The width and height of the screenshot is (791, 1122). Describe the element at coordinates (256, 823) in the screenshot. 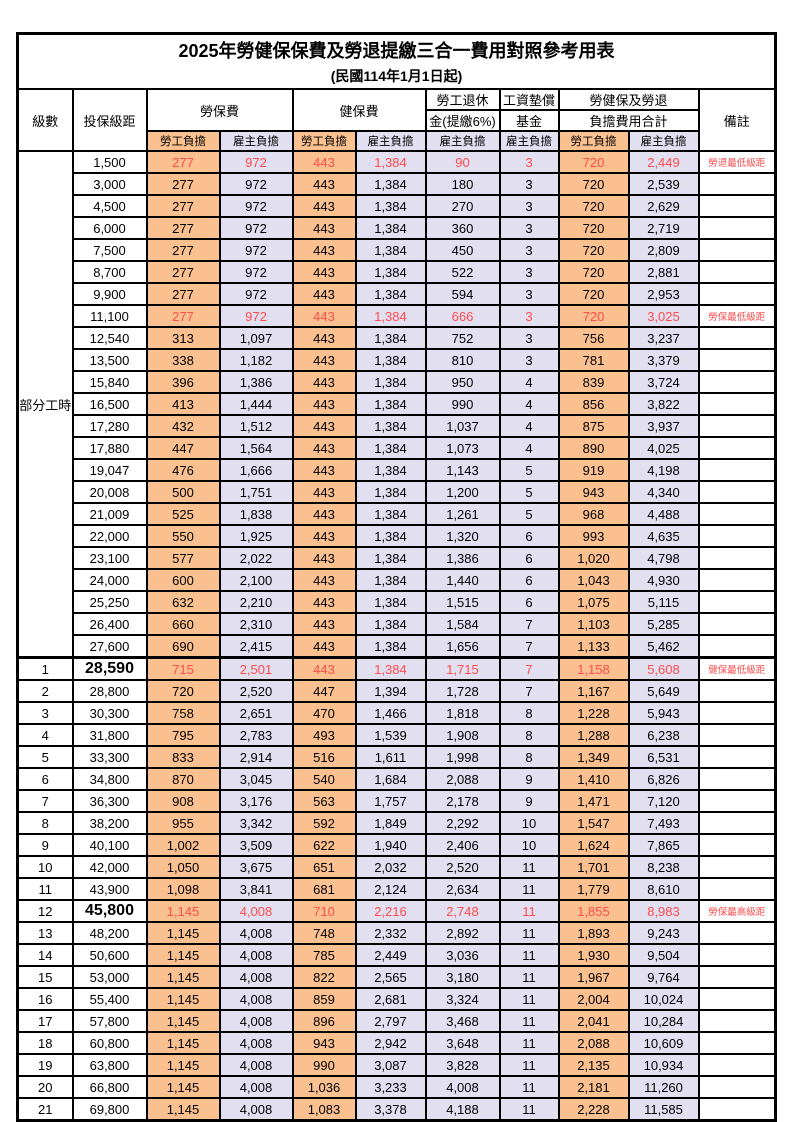

I see `cell-labor-employer: 3,342` at that location.